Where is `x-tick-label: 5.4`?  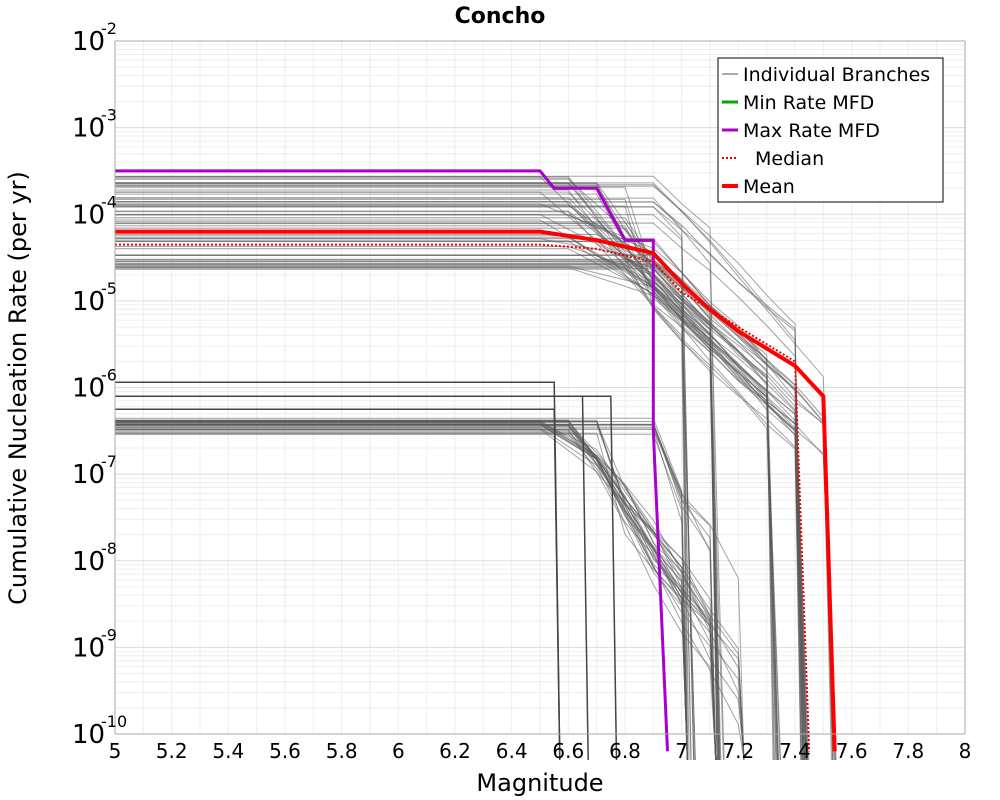
x-tick-label: 5.4 is located at coordinates (228, 751).